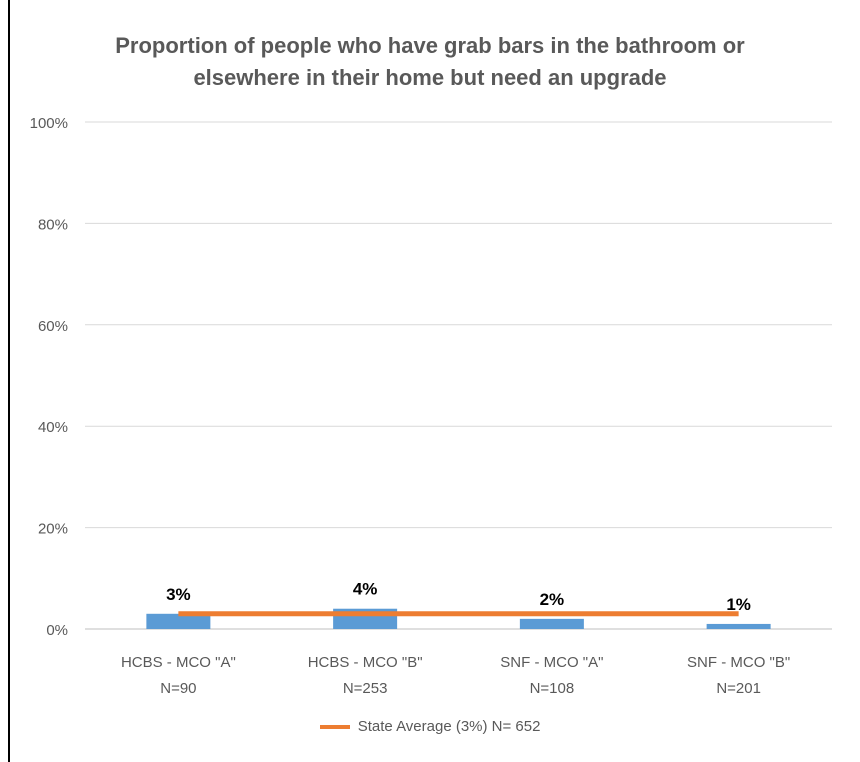  I want to click on y-tick-label: 40%, so click(53, 427).